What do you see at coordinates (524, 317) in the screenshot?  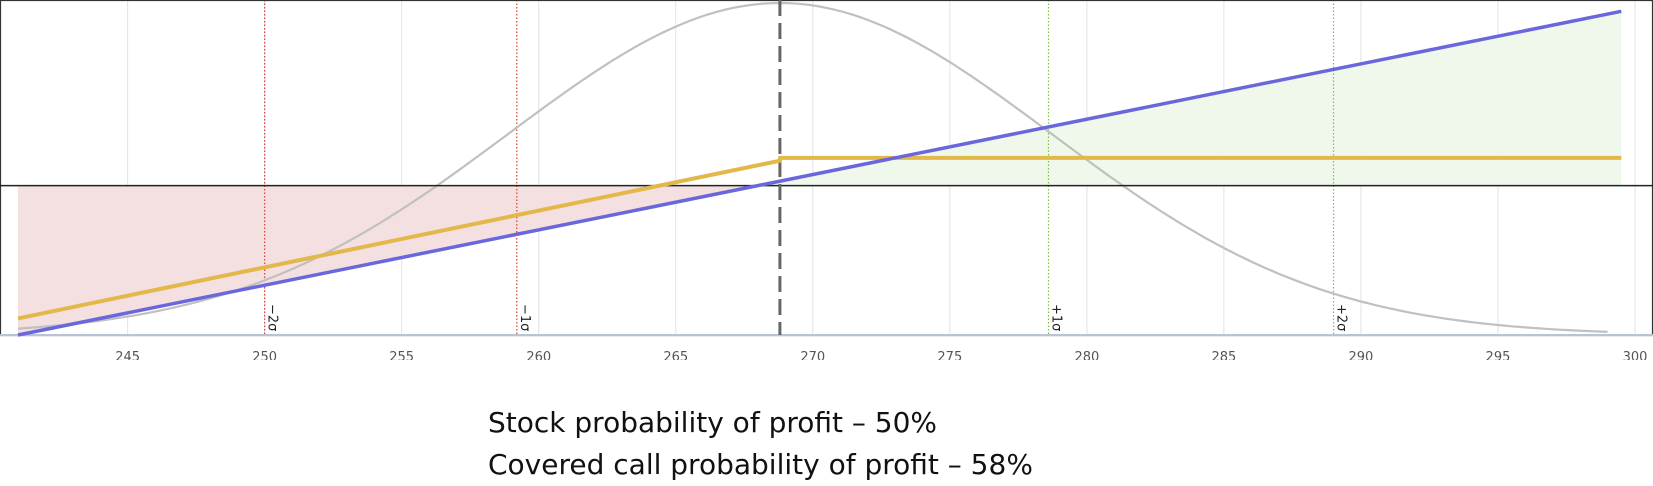 I see `sigma-label: −1σ` at bounding box center [524, 317].